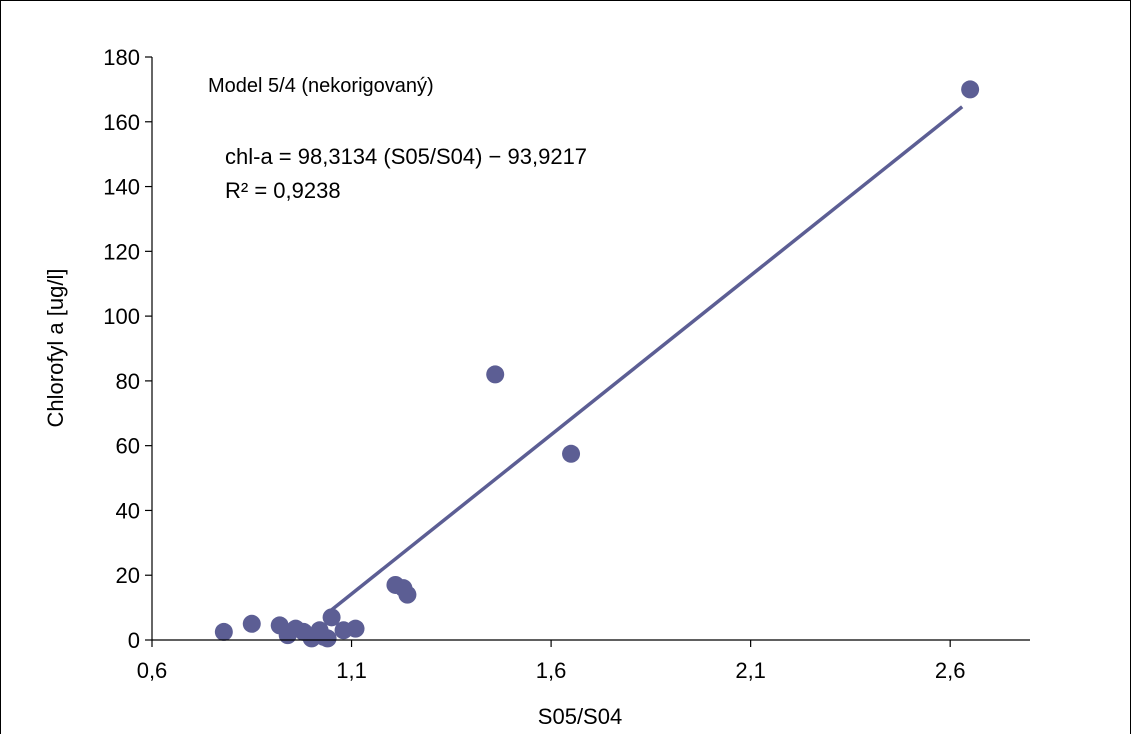 This screenshot has width=1131, height=734. I want to click on y-tick-label: 180, so click(121, 57).